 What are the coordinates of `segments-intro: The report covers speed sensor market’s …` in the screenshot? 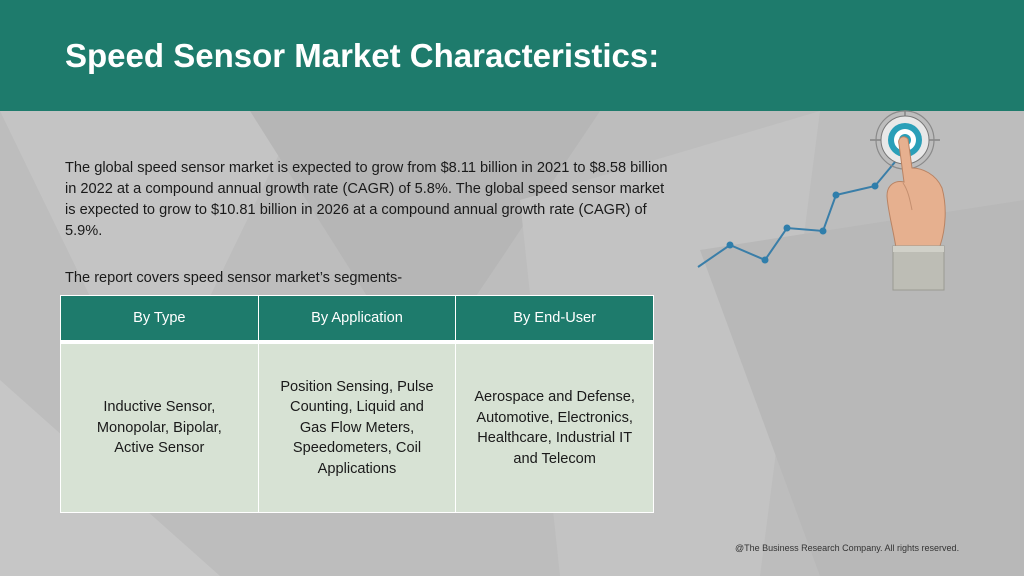 It's located at (234, 278).